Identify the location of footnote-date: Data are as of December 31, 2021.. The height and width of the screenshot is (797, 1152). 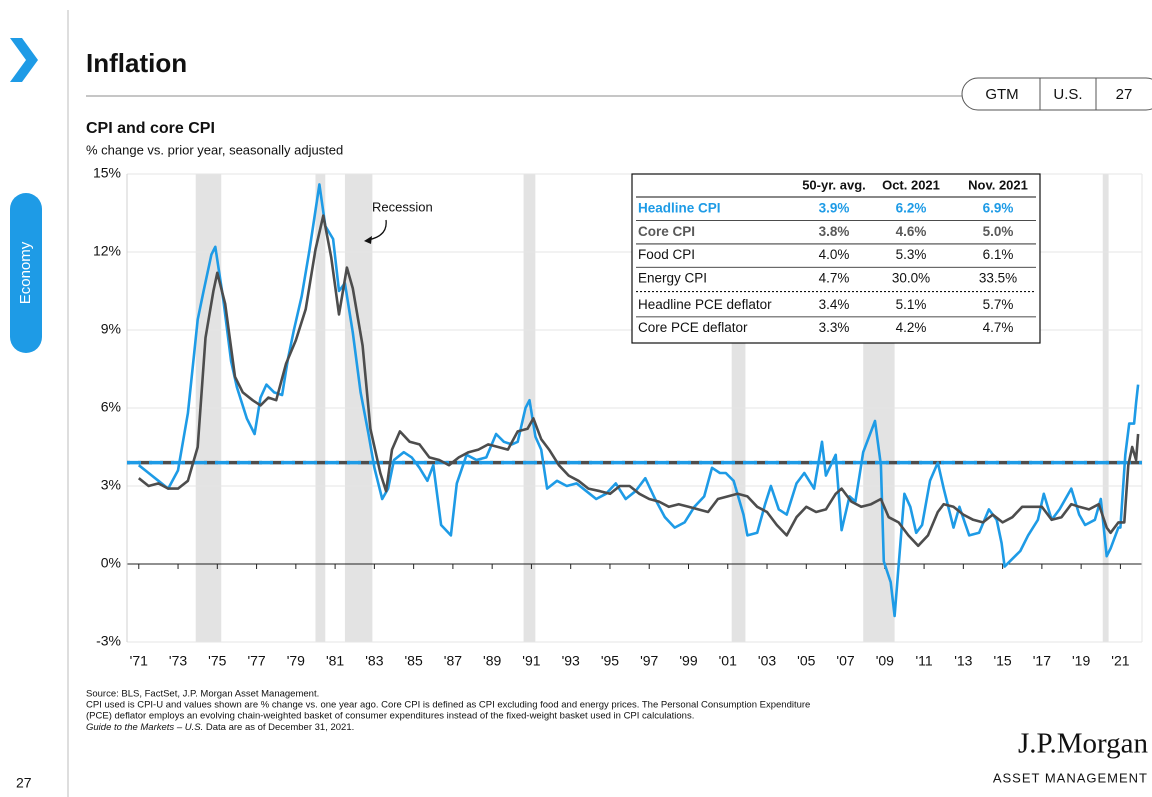
(278, 727).